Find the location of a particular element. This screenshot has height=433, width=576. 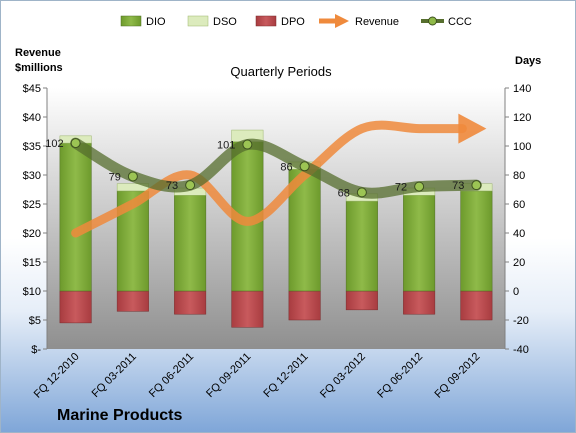

left-axis-tick-label: $45 is located at coordinates (32, 89).